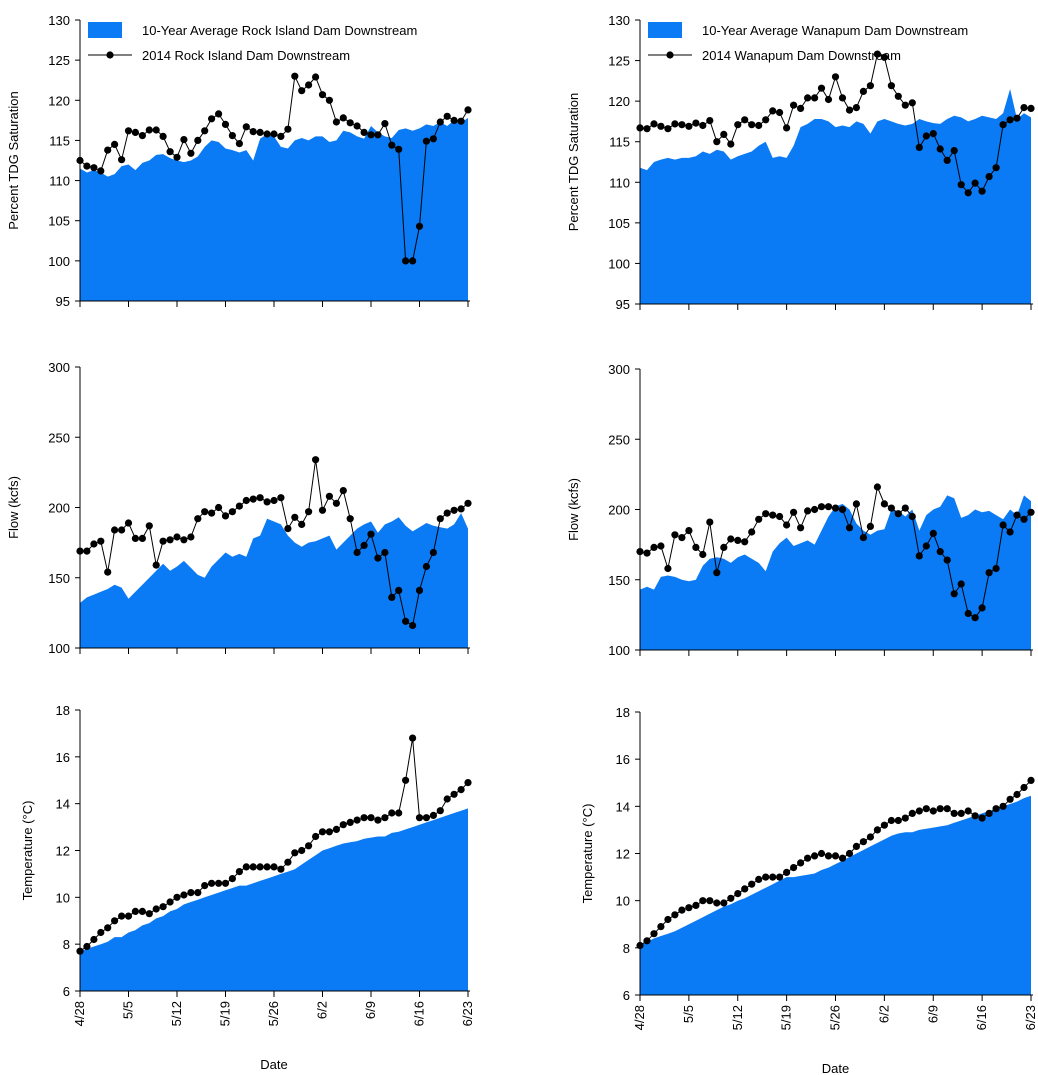 The height and width of the screenshot is (1075, 1038). What do you see at coordinates (63, 301) in the screenshot?
I see `y-tick-label: 95` at bounding box center [63, 301].